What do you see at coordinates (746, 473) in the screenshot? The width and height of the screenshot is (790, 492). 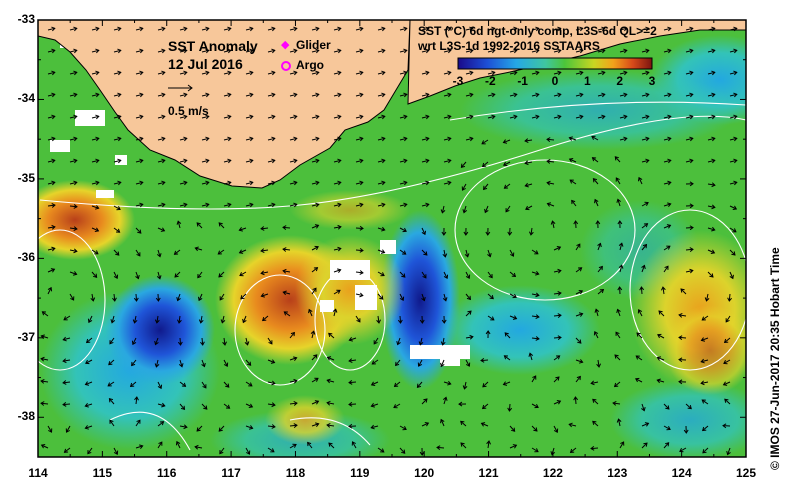 I see `lon-tick-label: 125` at bounding box center [746, 473].